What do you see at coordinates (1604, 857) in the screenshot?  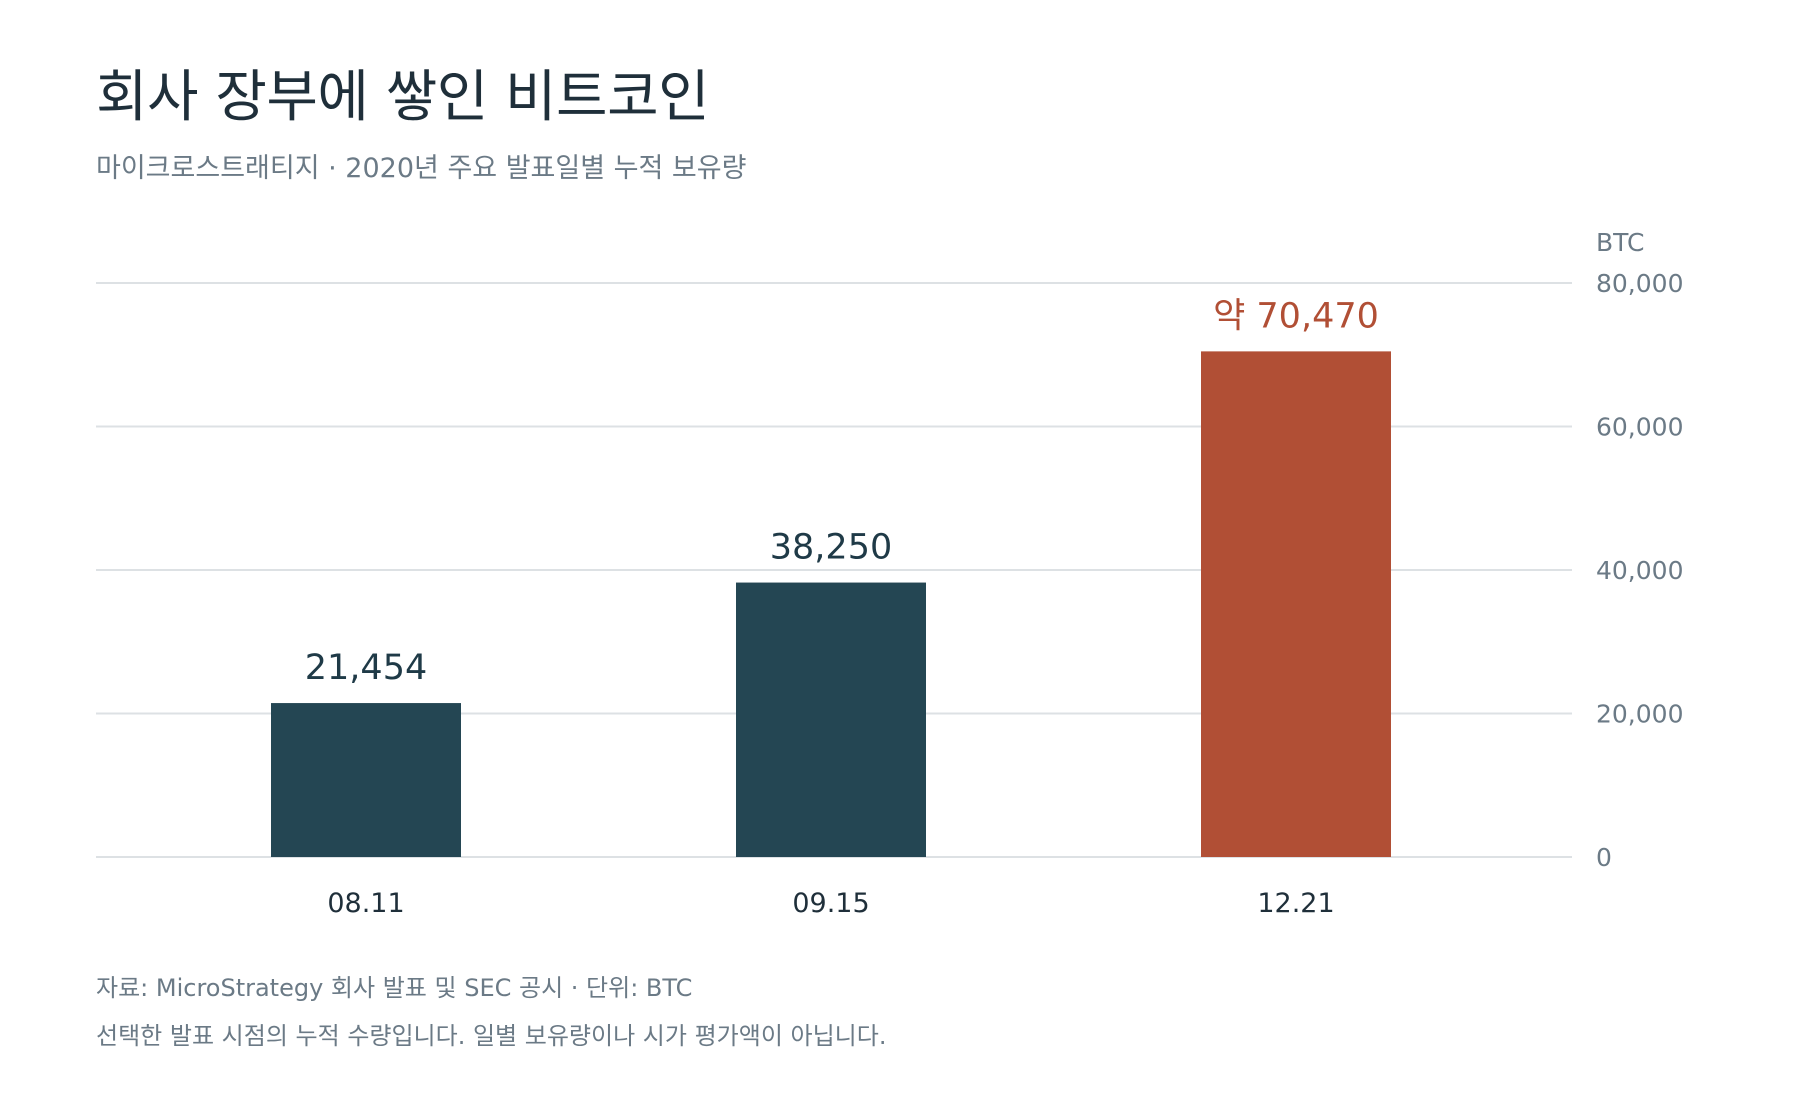 I see `y-tick-label: 0` at bounding box center [1604, 857].